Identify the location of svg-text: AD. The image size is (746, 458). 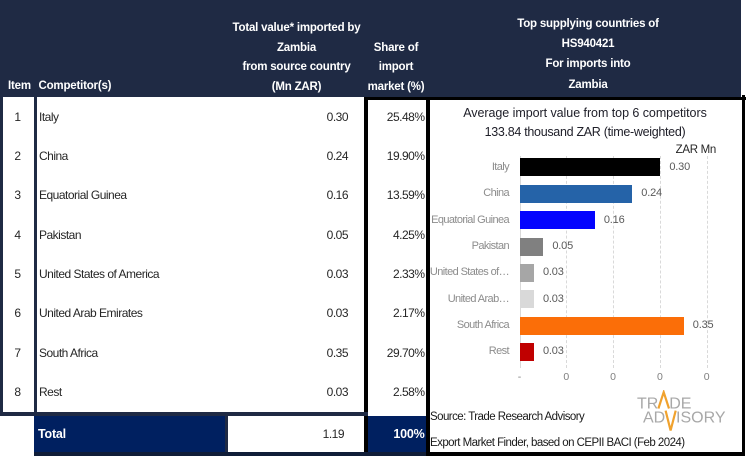
(654, 418).